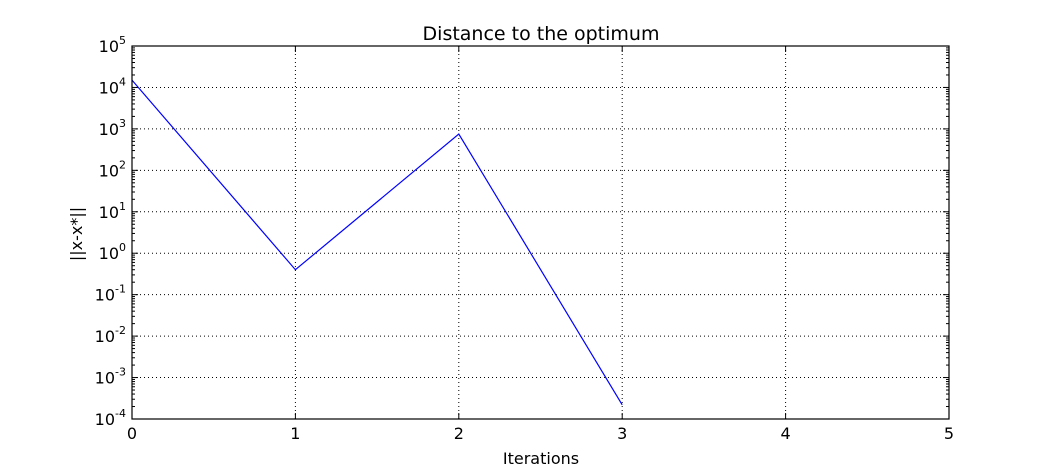  I want to click on y-tick-exponent: -3, so click(120, 372).